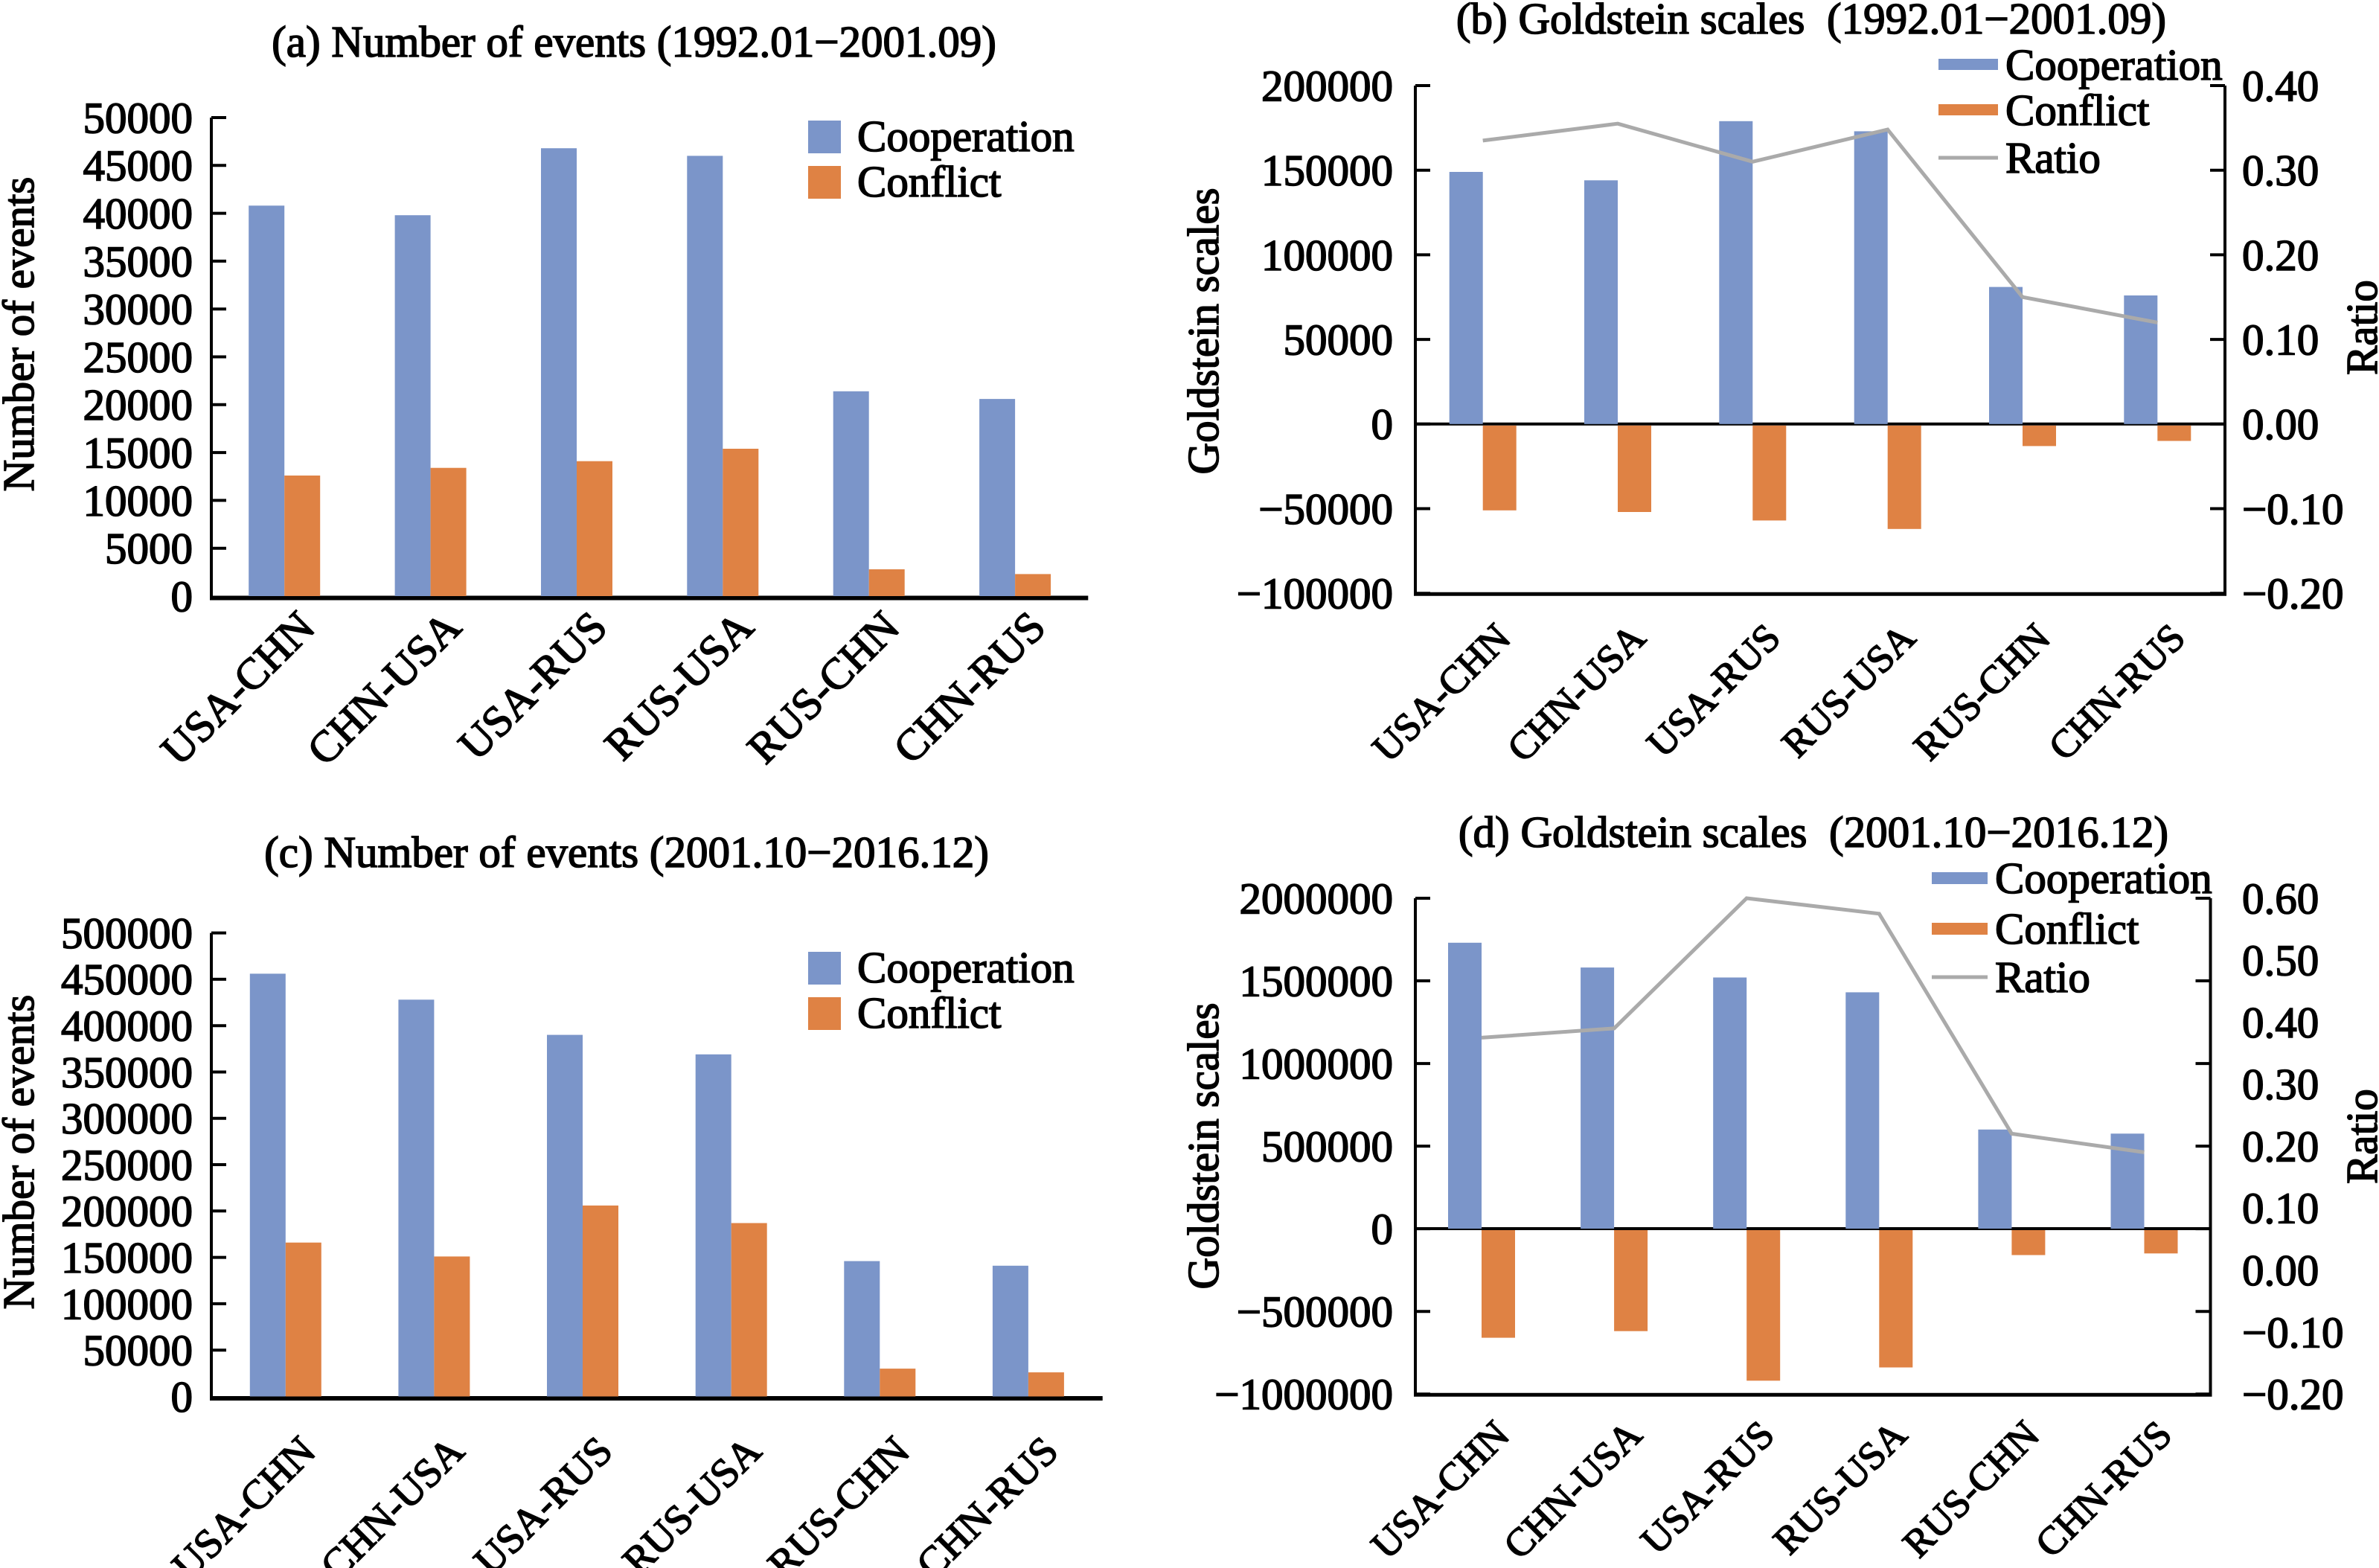 Image resolution: width=2379 pixels, height=1568 pixels. What do you see at coordinates (1814, 832) in the screenshot?
I see `svg-text:(d) Goldstein scales (2001.10: (d) Goldstein scales (2001.10−2016.12)` at bounding box center [1814, 832].